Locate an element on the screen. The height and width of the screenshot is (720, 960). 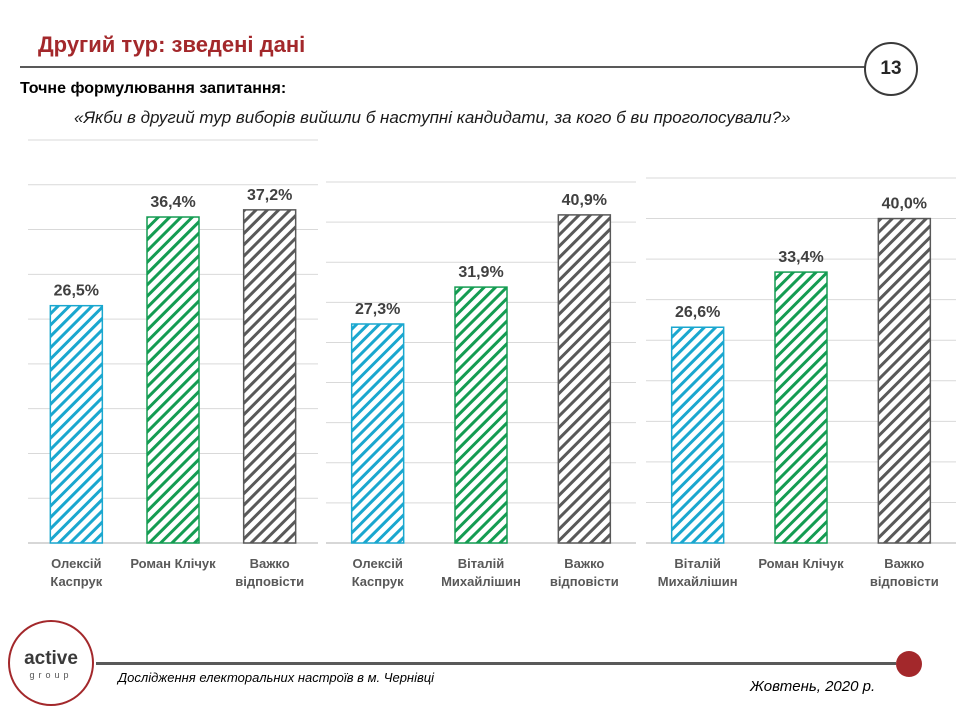
footer-dot is located at coordinates (909, 664).